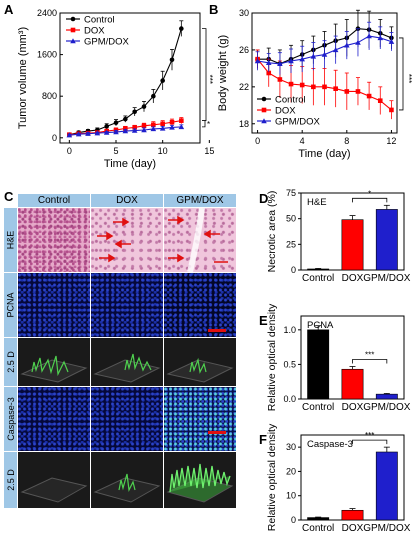 The height and width of the screenshot is (550, 414). What do you see at coordinates (127, 362) in the screenshot?
I see `surface-pcna-dox` at bounding box center [127, 362].